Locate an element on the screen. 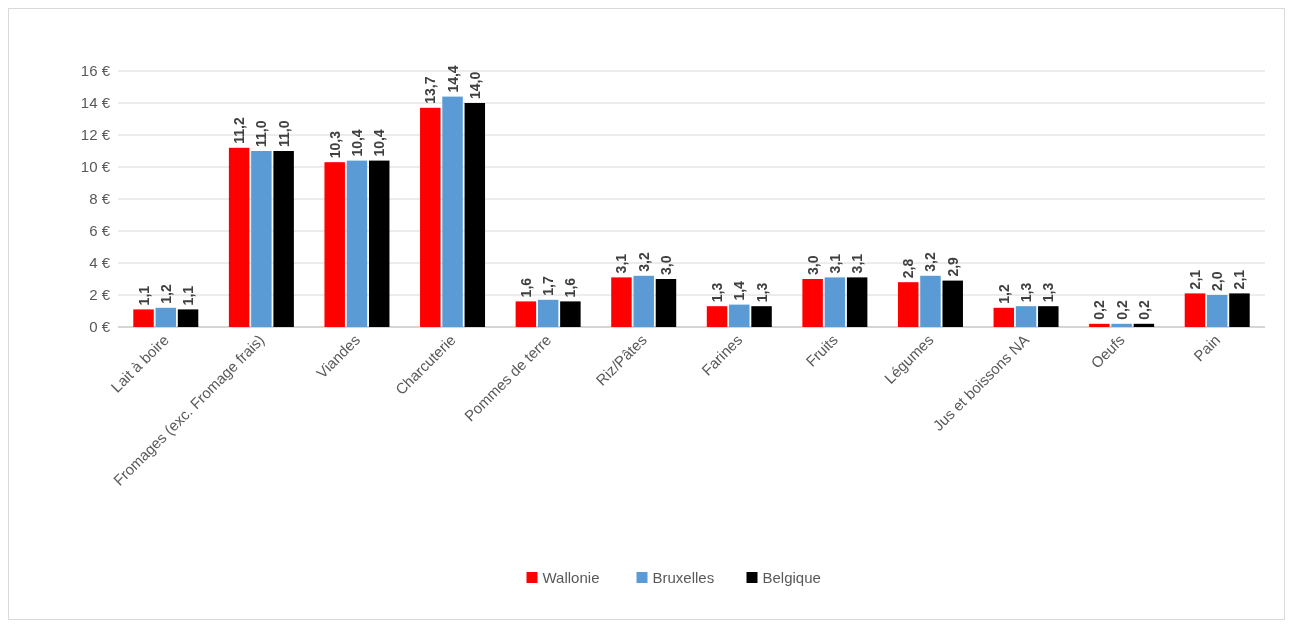  y-tick-label: 10 € is located at coordinates (95, 167).